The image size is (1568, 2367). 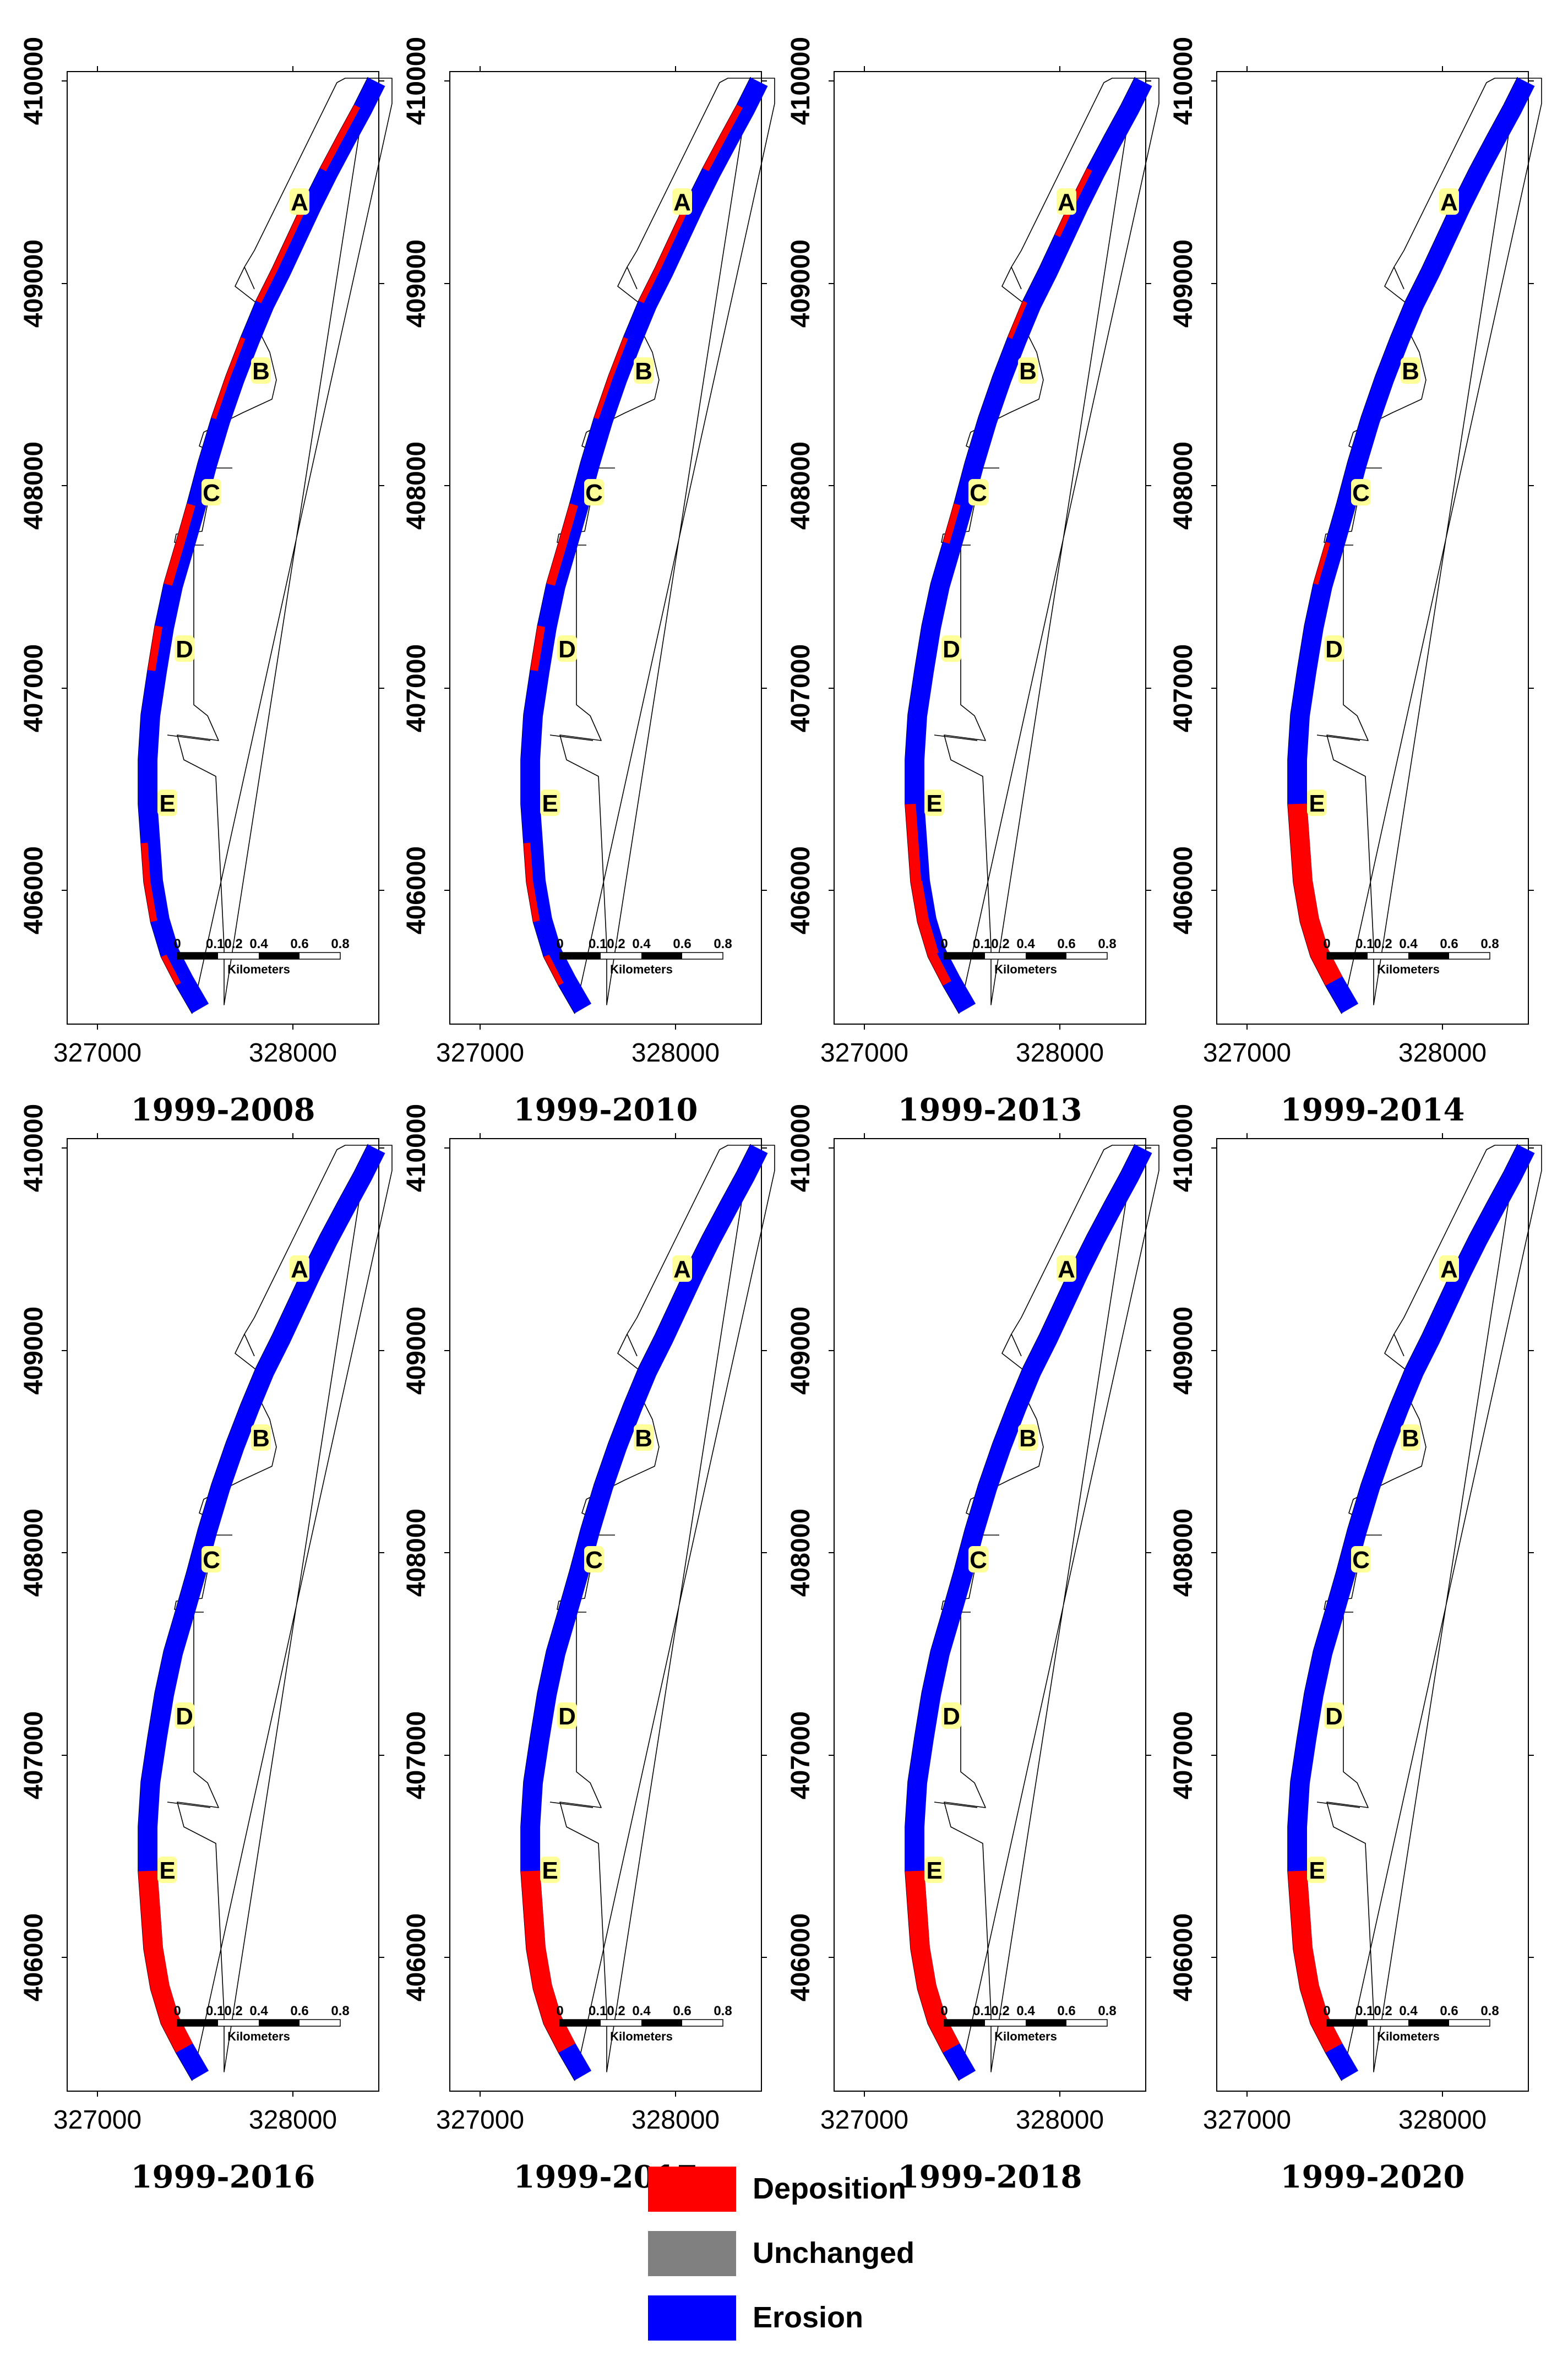 I want to click on legend-swatch-unchanged, so click(x=692, y=2253).